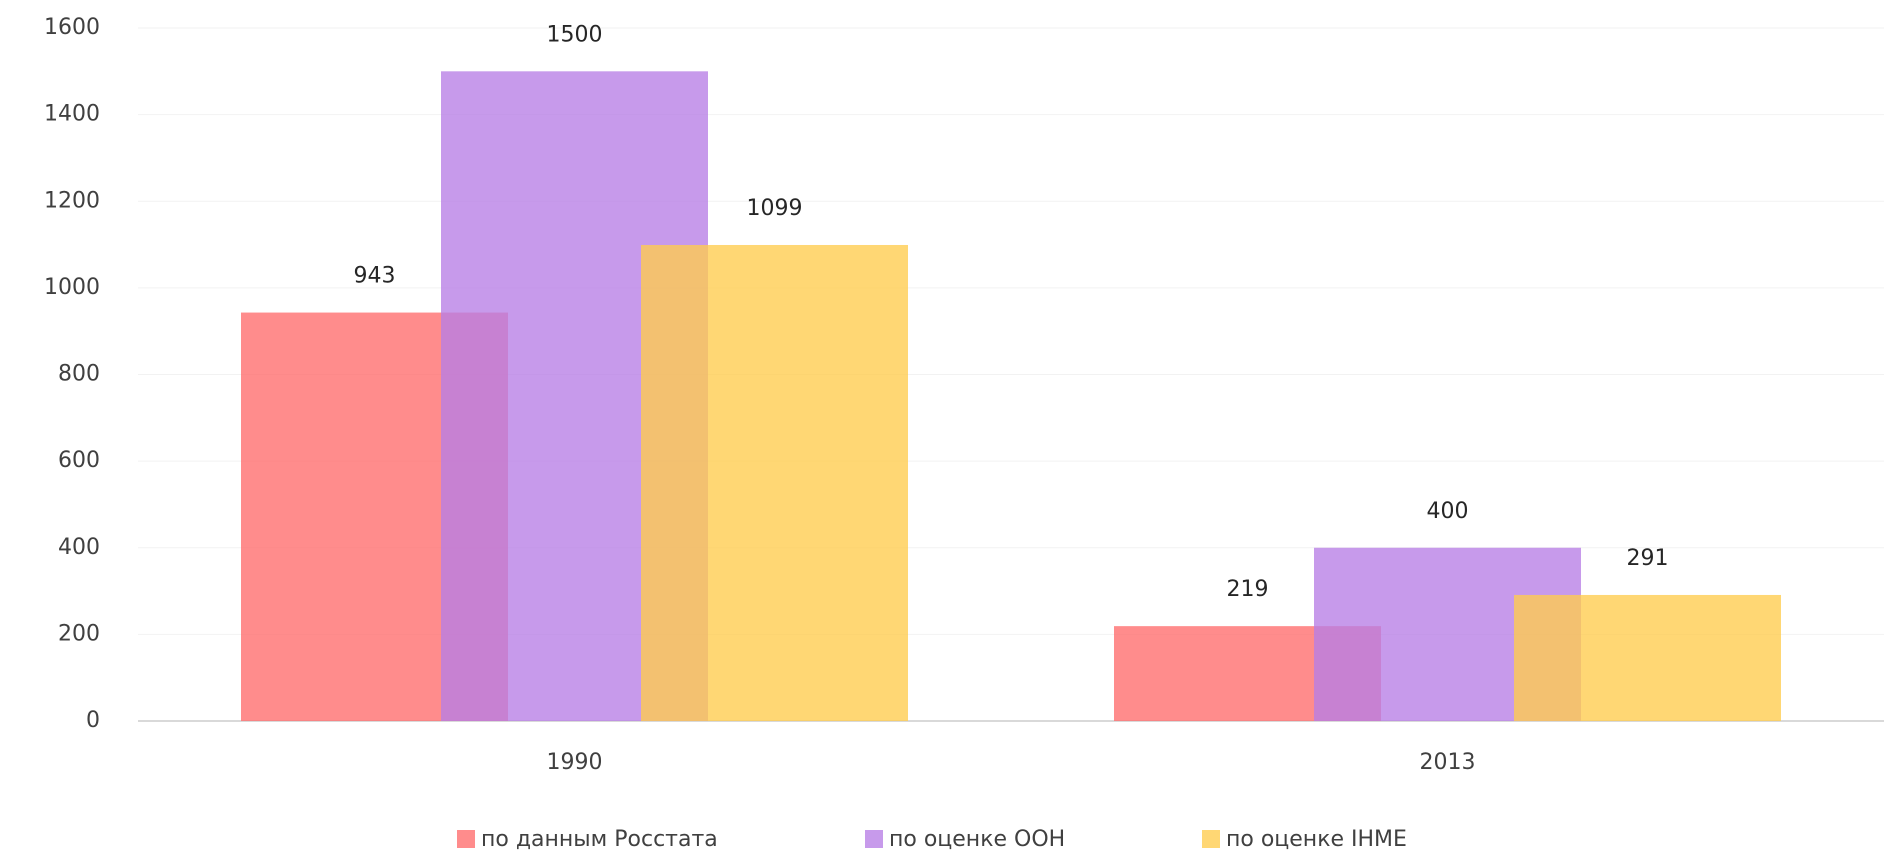 This screenshot has height=861, width=1884. I want to click on legend-label: по данным Росстата, so click(599, 839).